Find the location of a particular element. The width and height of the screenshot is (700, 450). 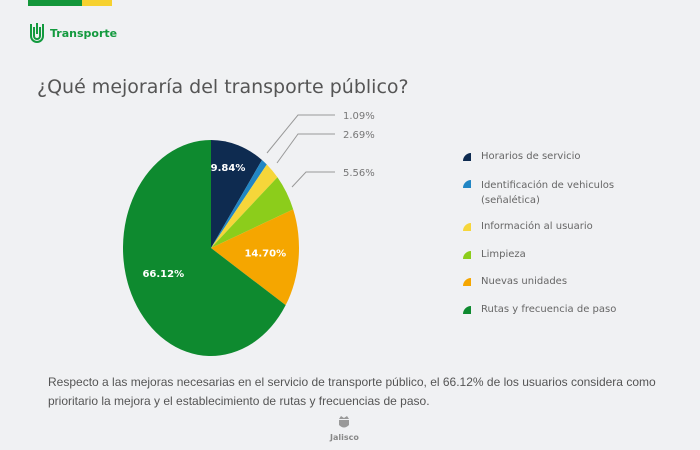

legend-label: Nuevas unidades is located at coordinates (524, 281).